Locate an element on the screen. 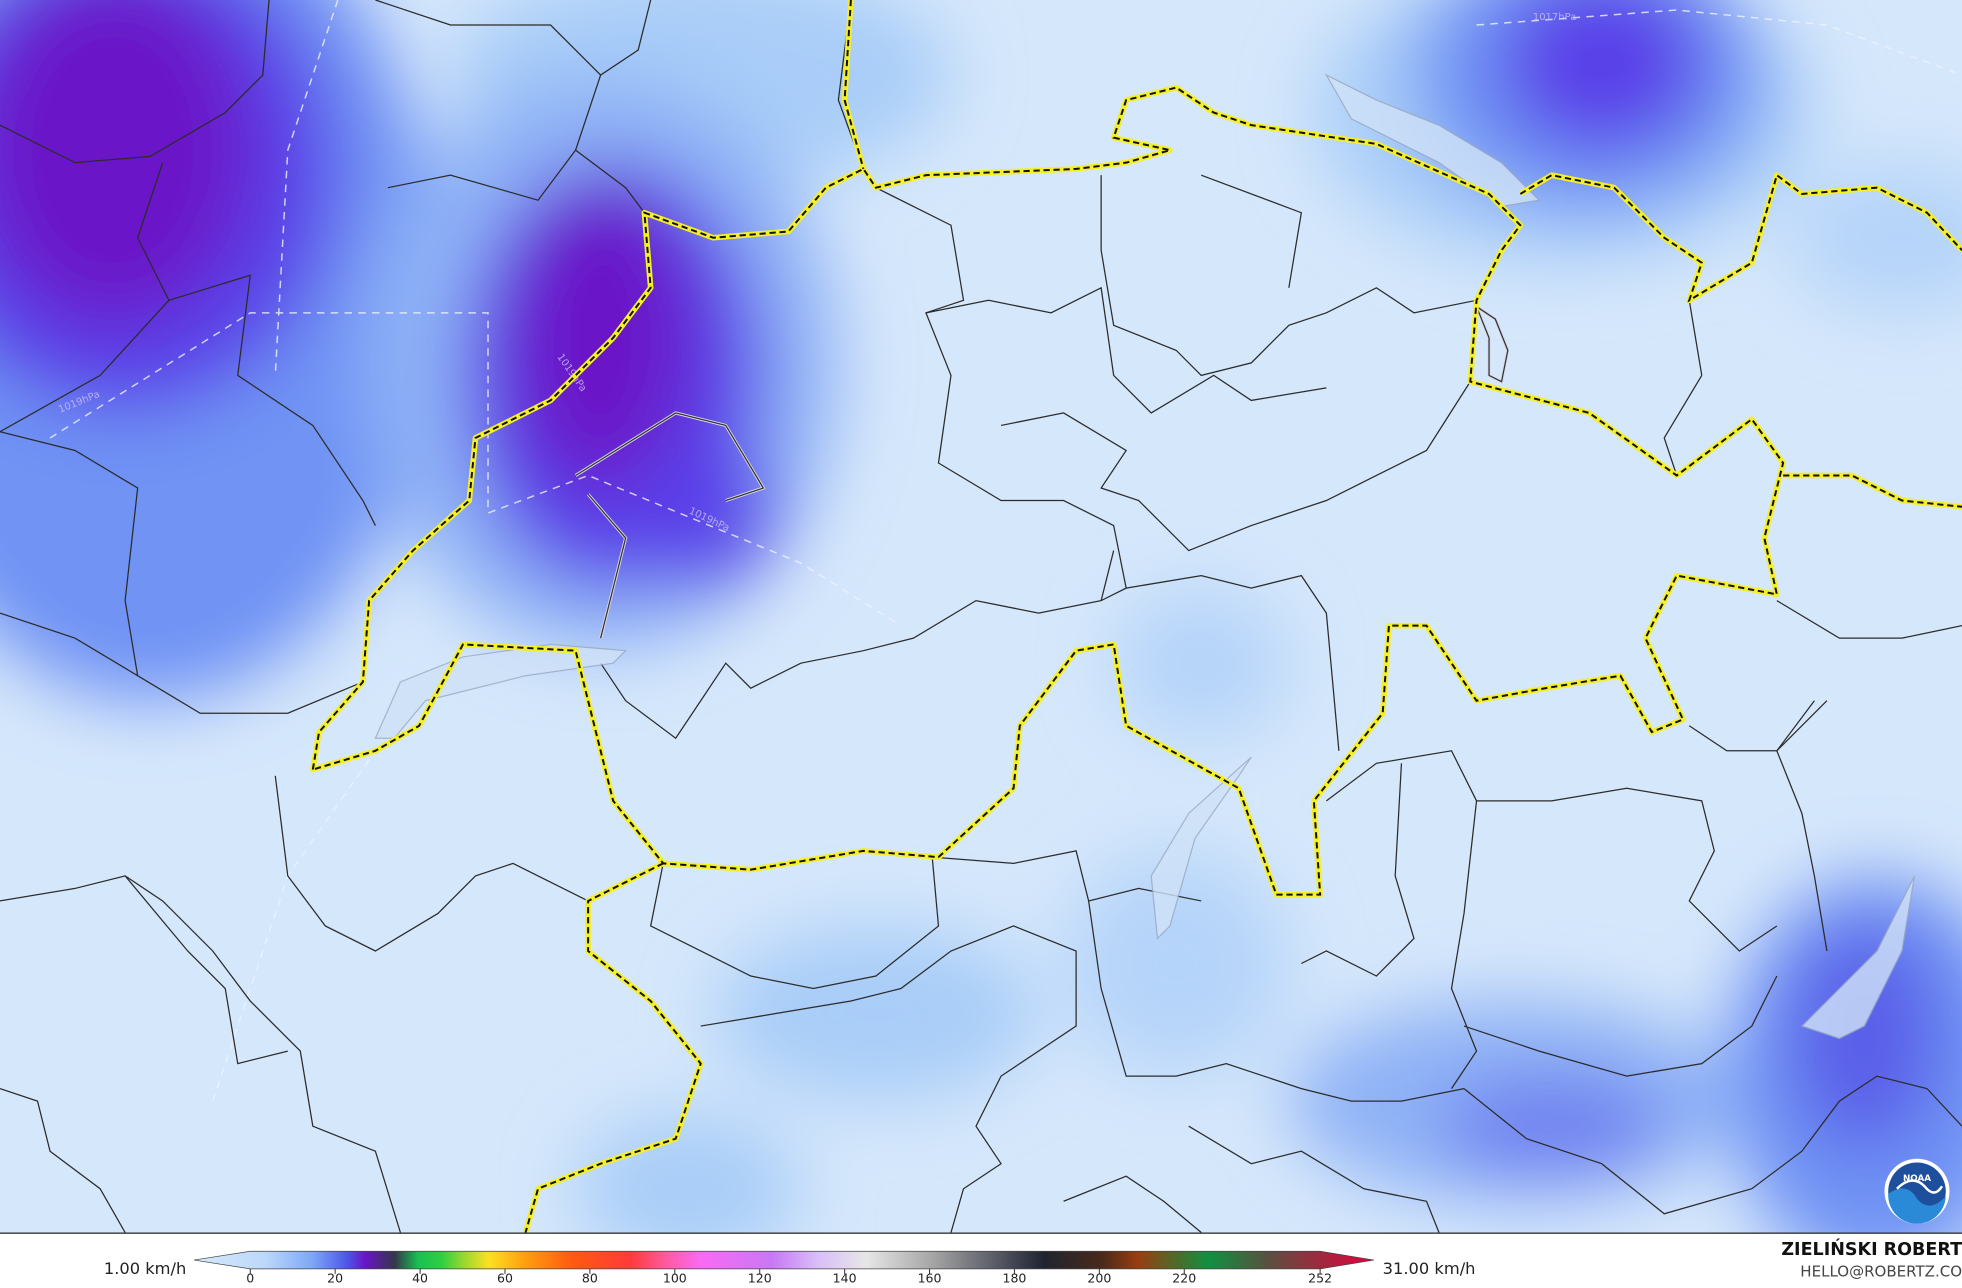 The height and width of the screenshot is (1288, 1962). colorbar-tick-label: 80 is located at coordinates (589, 1279).